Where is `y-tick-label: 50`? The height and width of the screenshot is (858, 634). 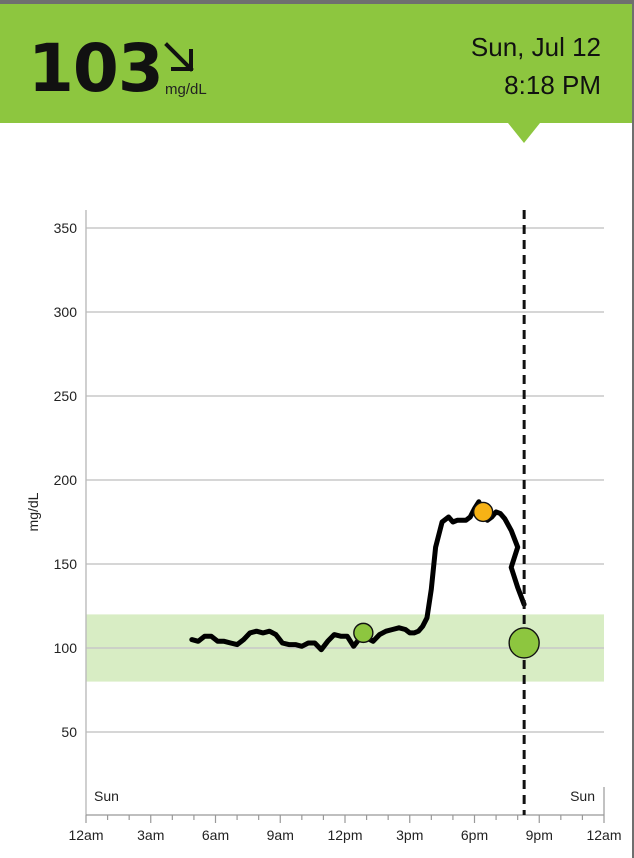 y-tick-label: 50 is located at coordinates (69, 732).